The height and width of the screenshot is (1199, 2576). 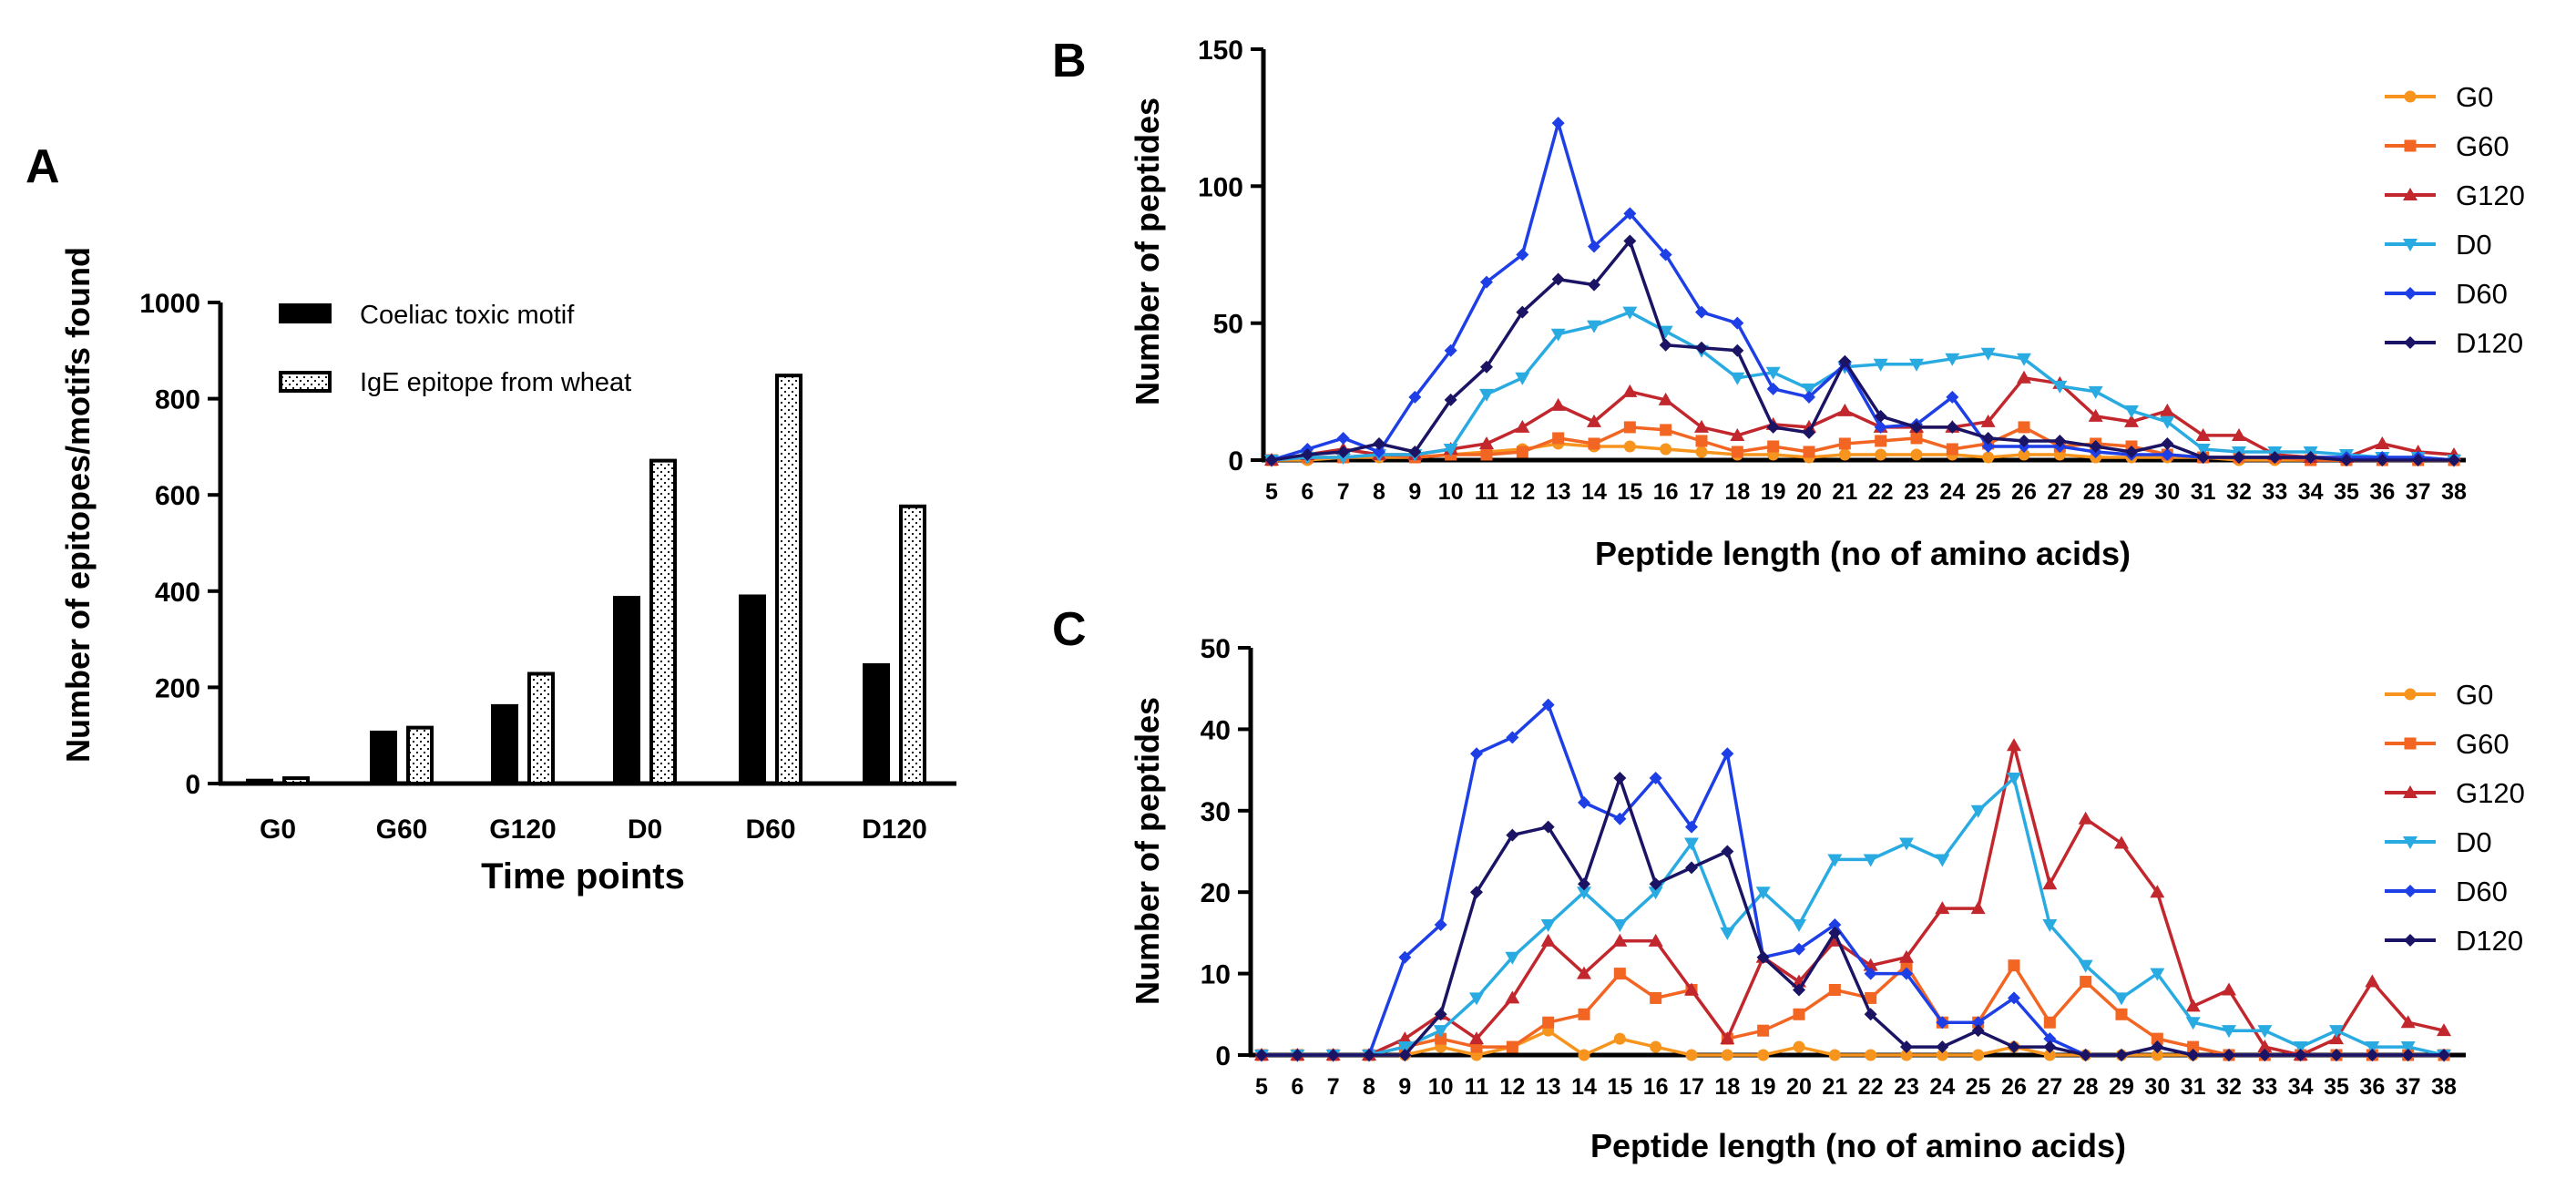 What do you see at coordinates (192, 785) in the screenshot?
I see `panel-a-ytick-label: 0` at bounding box center [192, 785].